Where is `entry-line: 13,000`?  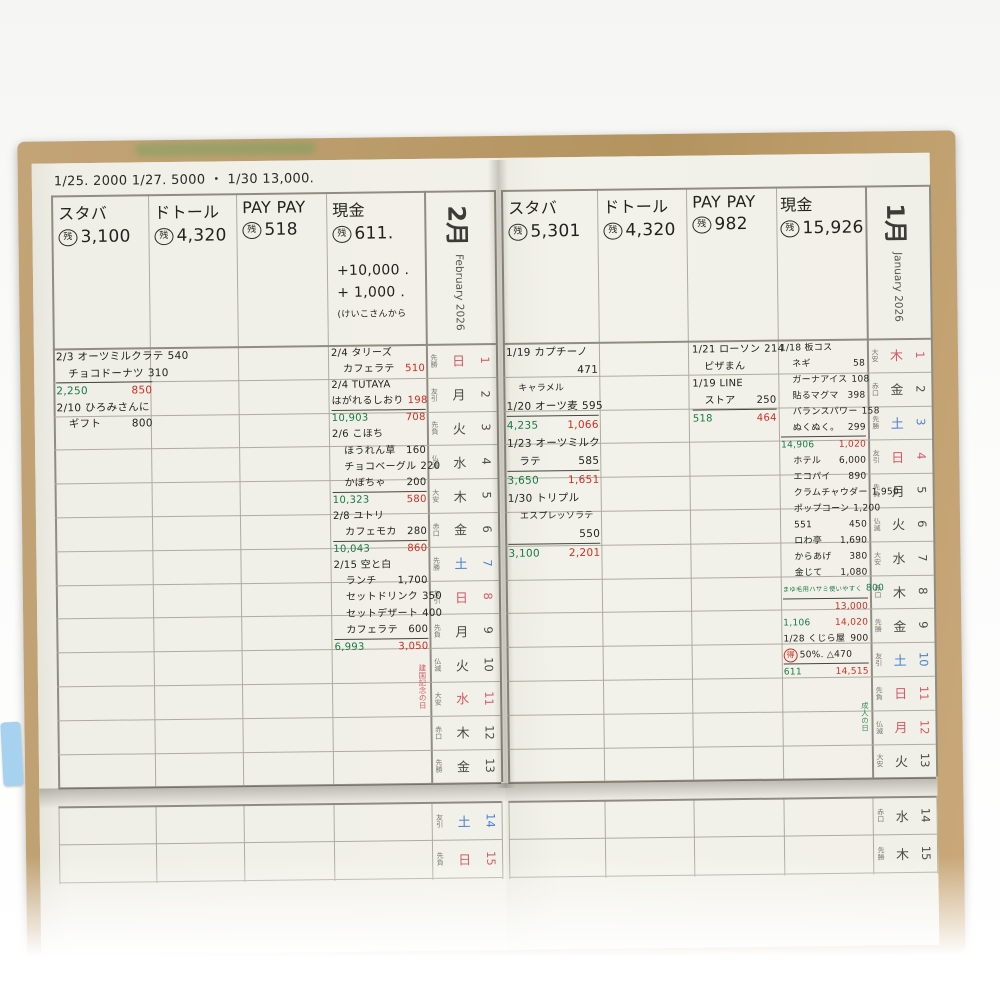 entry-line: 13,000 is located at coordinates (825, 606).